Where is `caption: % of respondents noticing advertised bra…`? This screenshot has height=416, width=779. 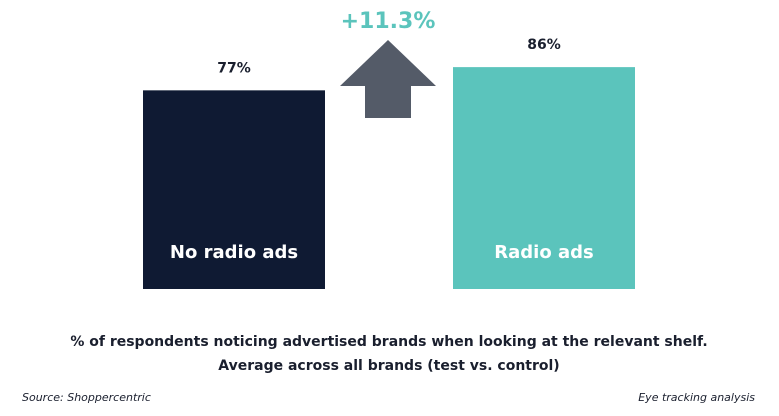 caption: % of respondents noticing advertised bra… is located at coordinates (388, 342).